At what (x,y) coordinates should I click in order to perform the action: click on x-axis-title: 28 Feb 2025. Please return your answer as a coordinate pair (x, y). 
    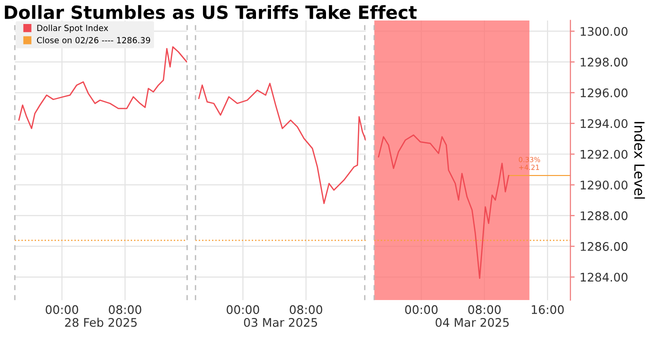
    Looking at the image, I should click on (101, 322).